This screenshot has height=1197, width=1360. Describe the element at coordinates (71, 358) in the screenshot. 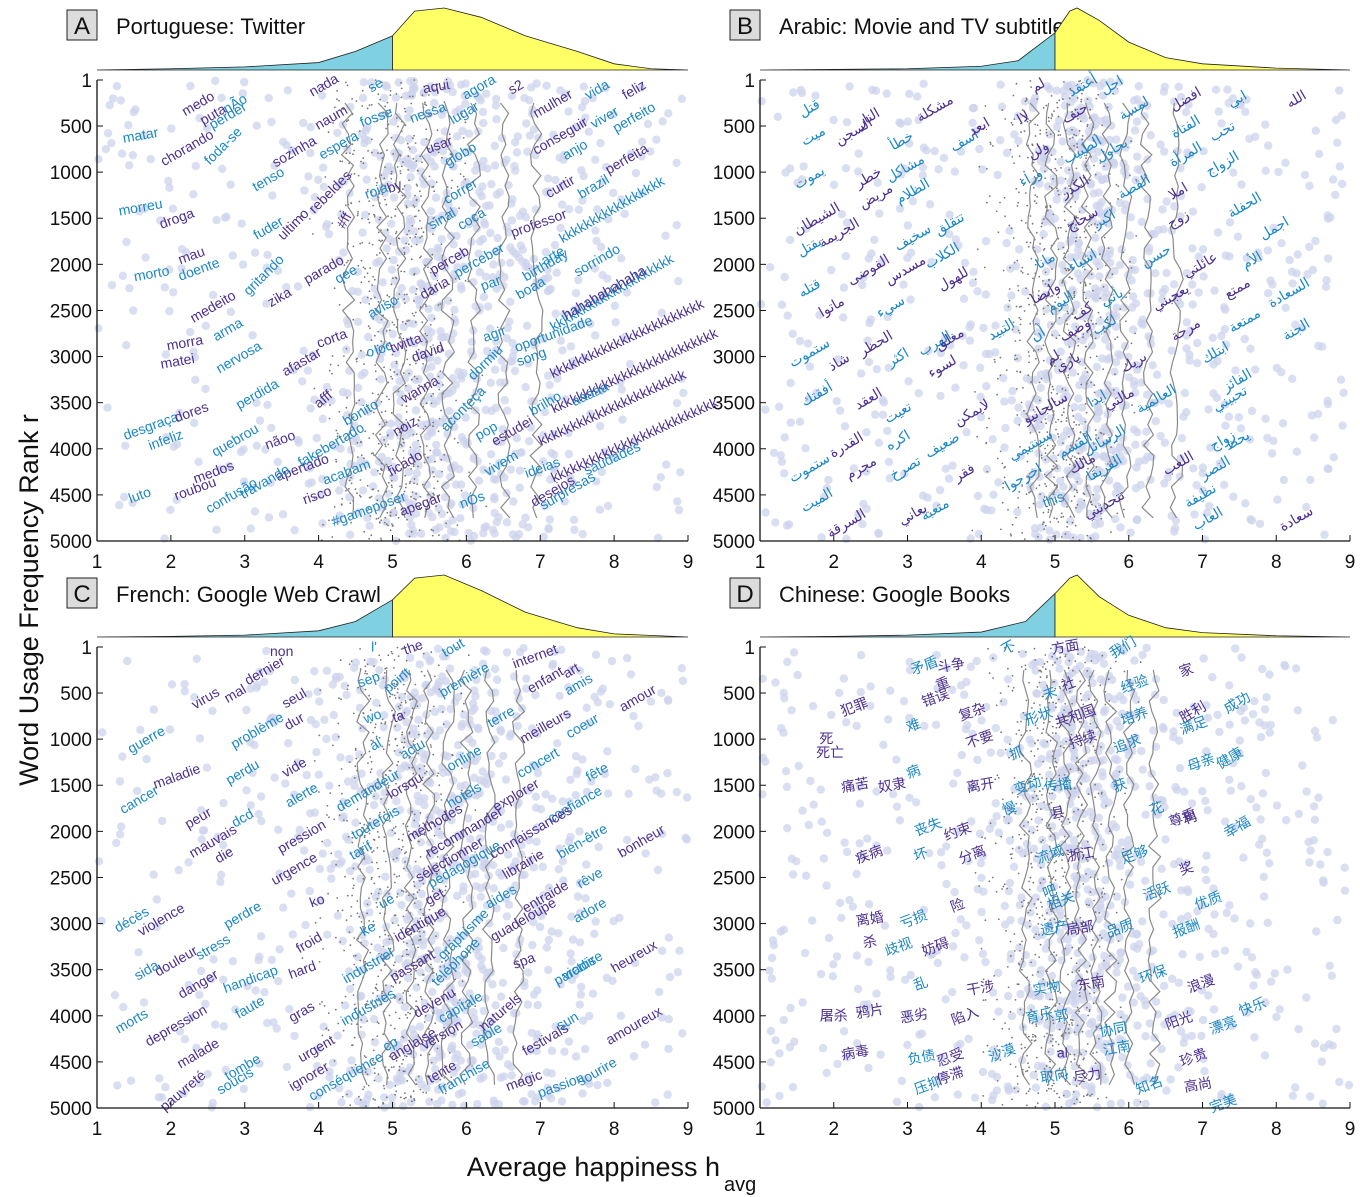

I see `y-tick-label: 3000` at that location.